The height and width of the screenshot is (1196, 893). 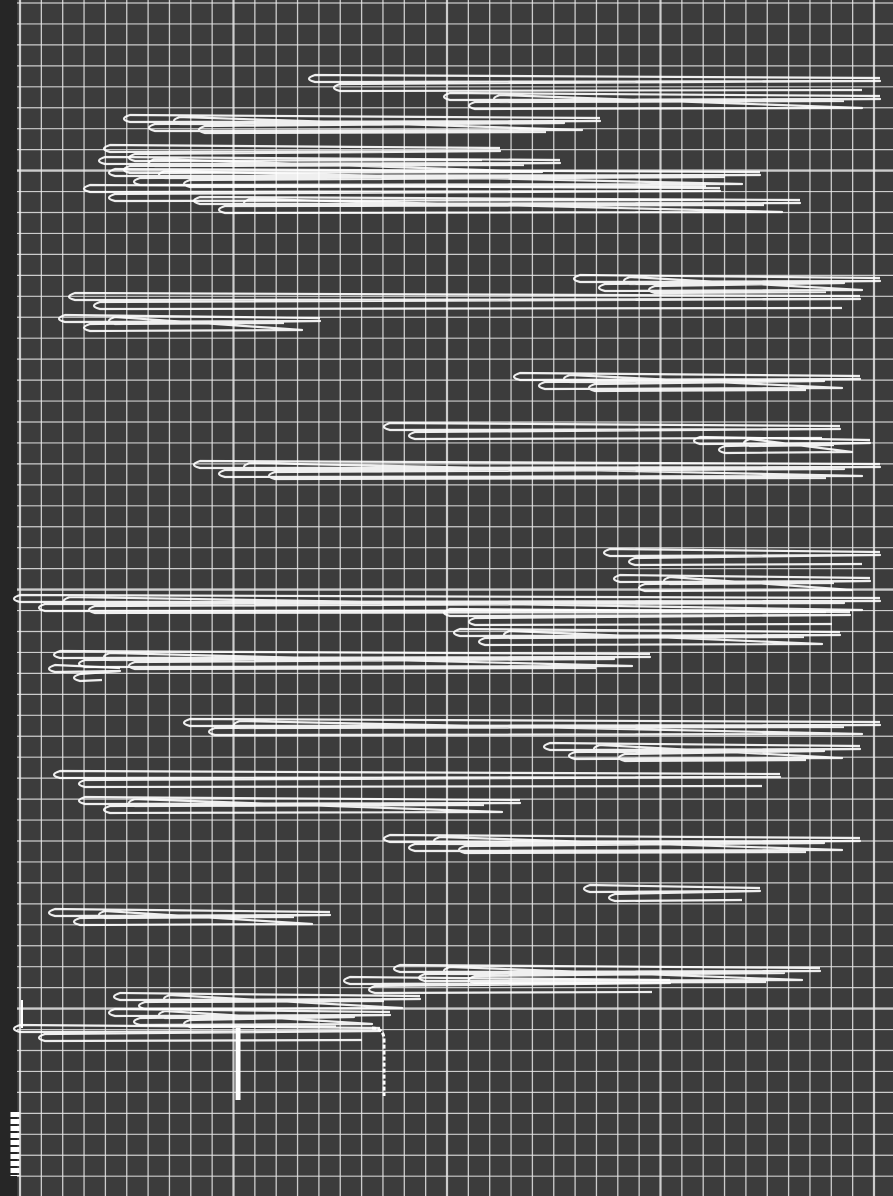 I want to click on paper-edge, so click(x=8, y=598).